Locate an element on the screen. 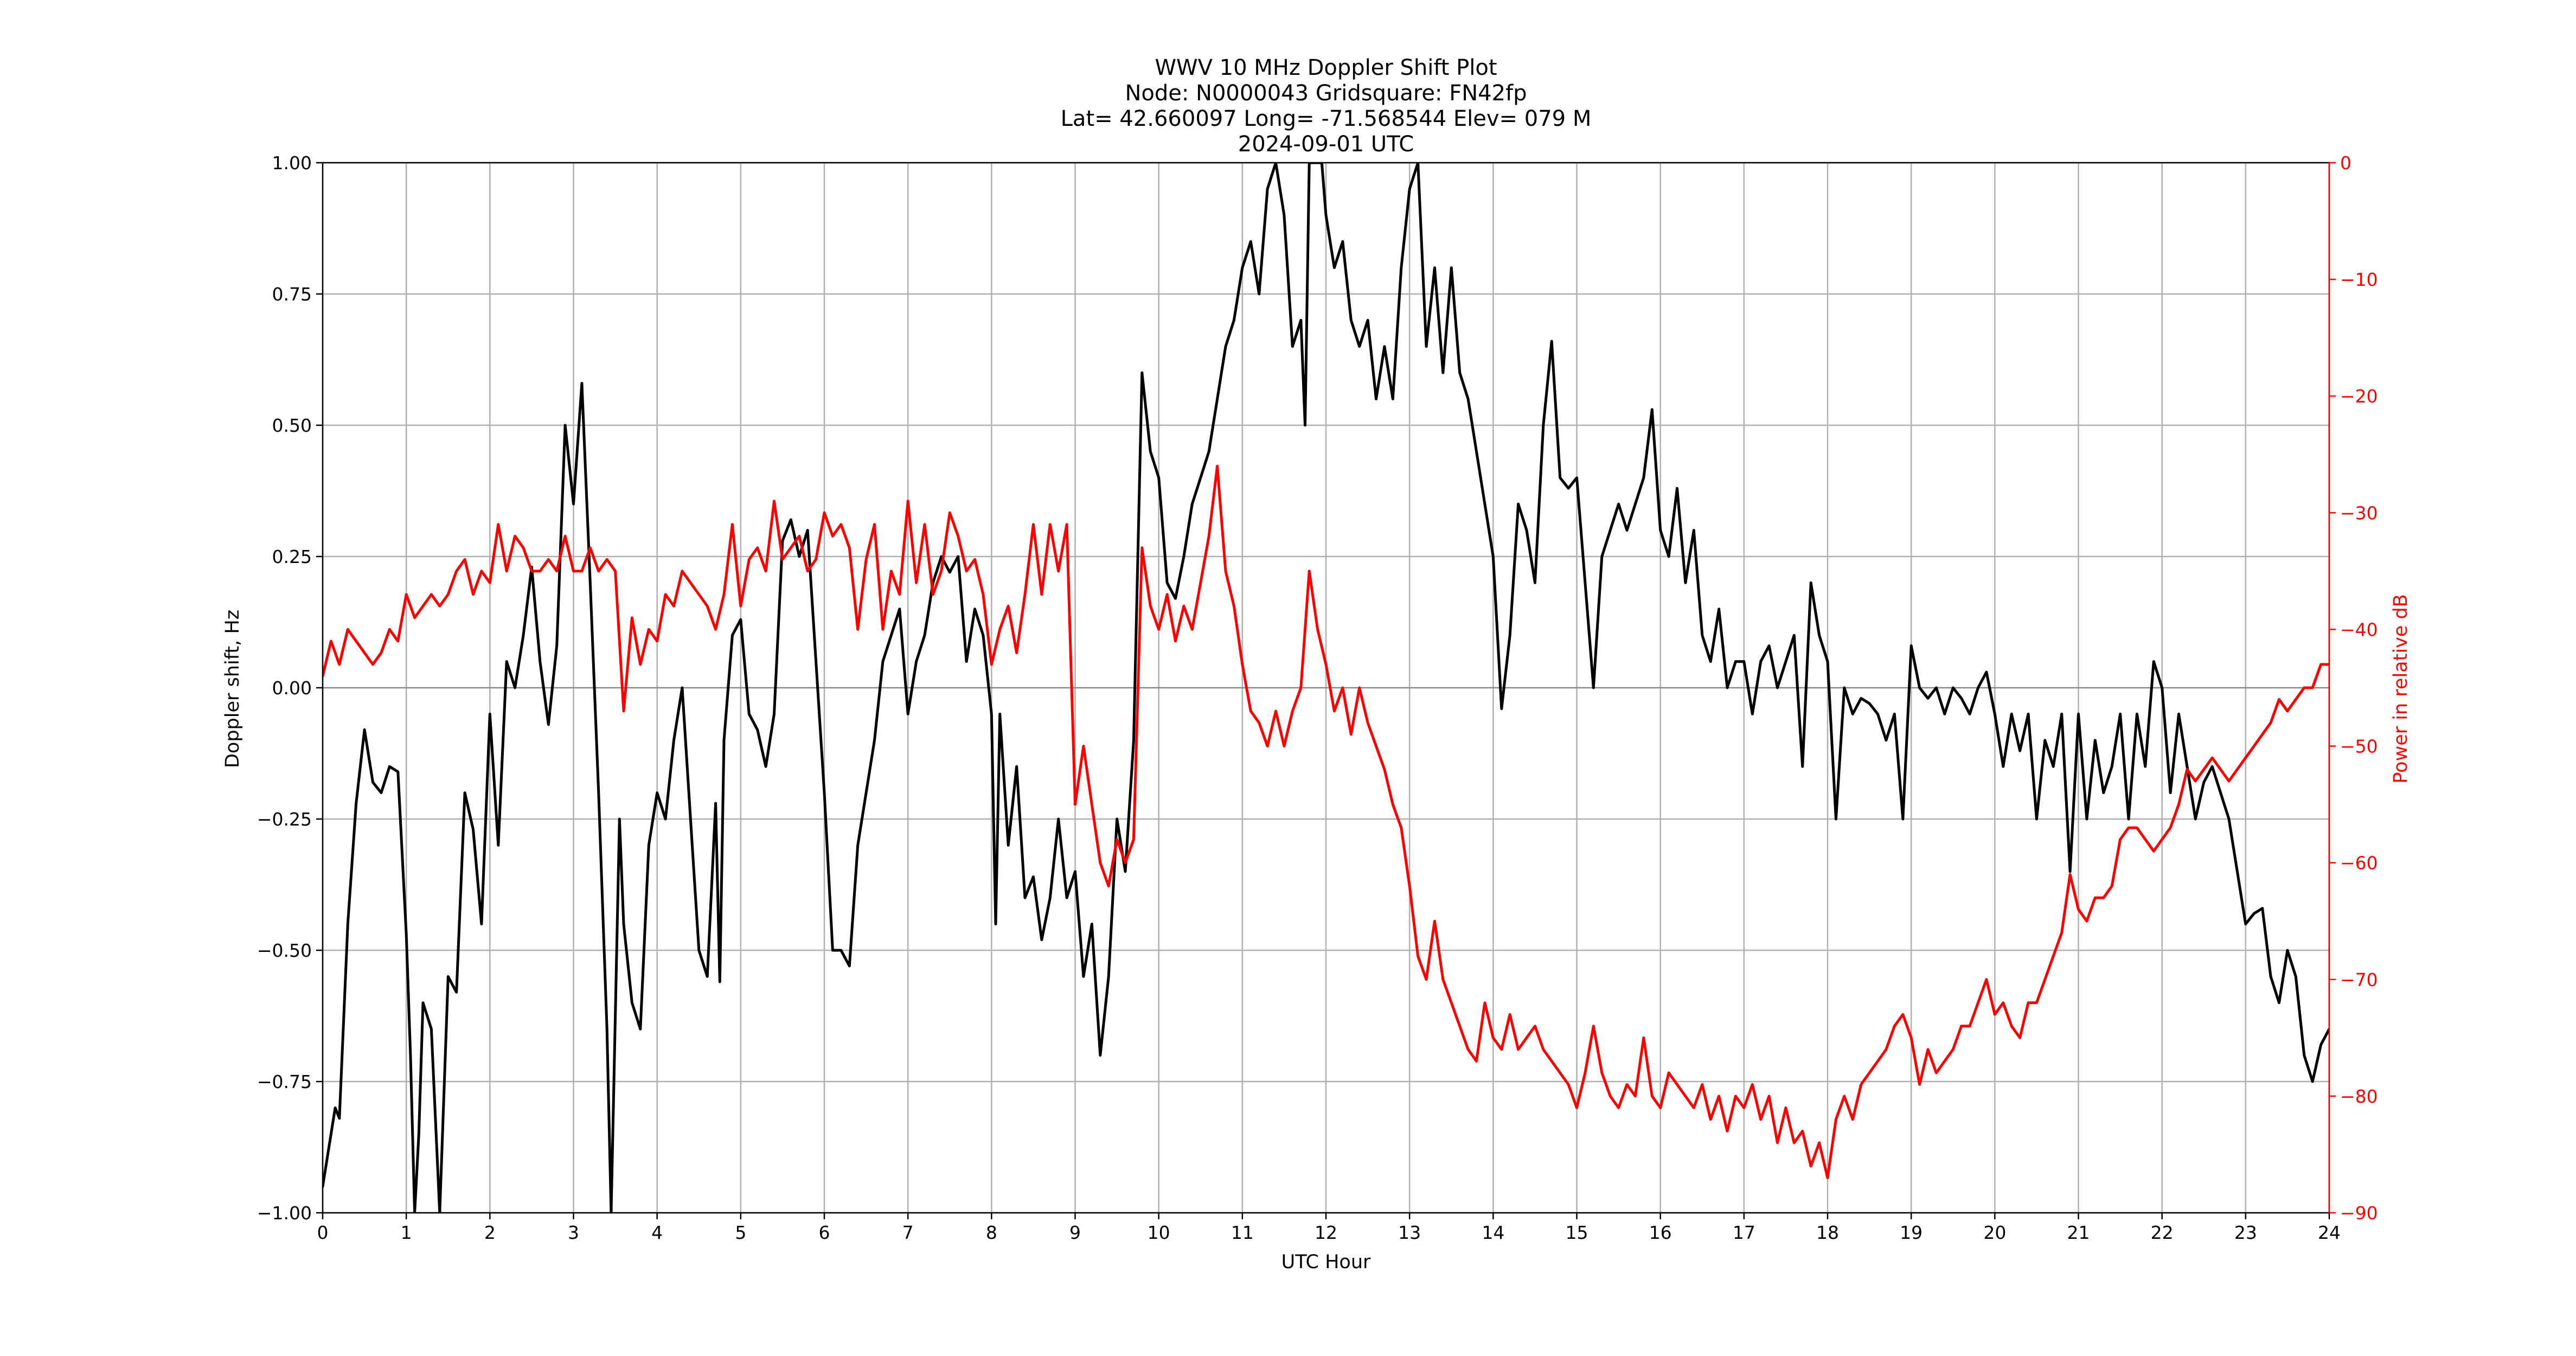  x-tick-label: 0 is located at coordinates (323, 1232).